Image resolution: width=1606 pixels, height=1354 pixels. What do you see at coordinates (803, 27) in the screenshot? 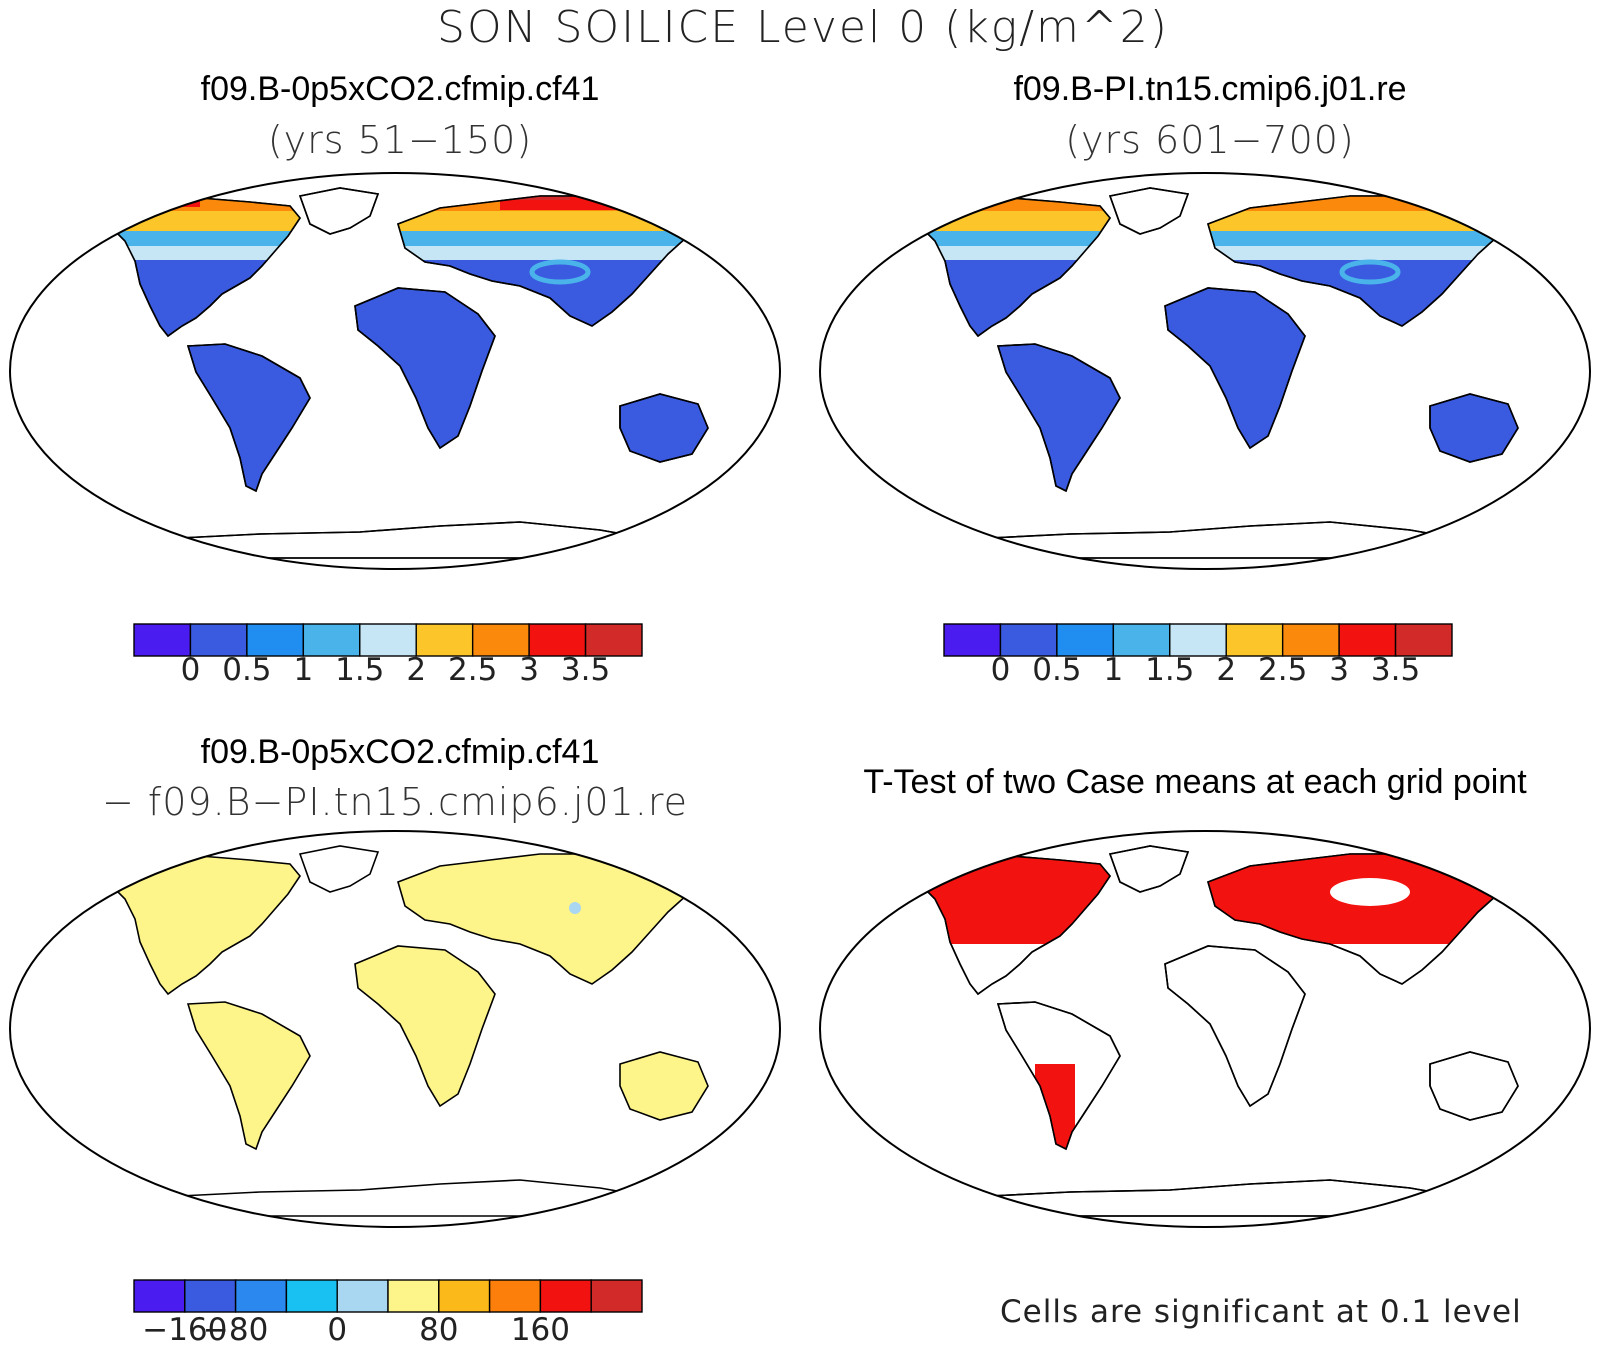
I see `figure-title: SON SOILICE Level 0 (kg/m^2)` at bounding box center [803, 27].